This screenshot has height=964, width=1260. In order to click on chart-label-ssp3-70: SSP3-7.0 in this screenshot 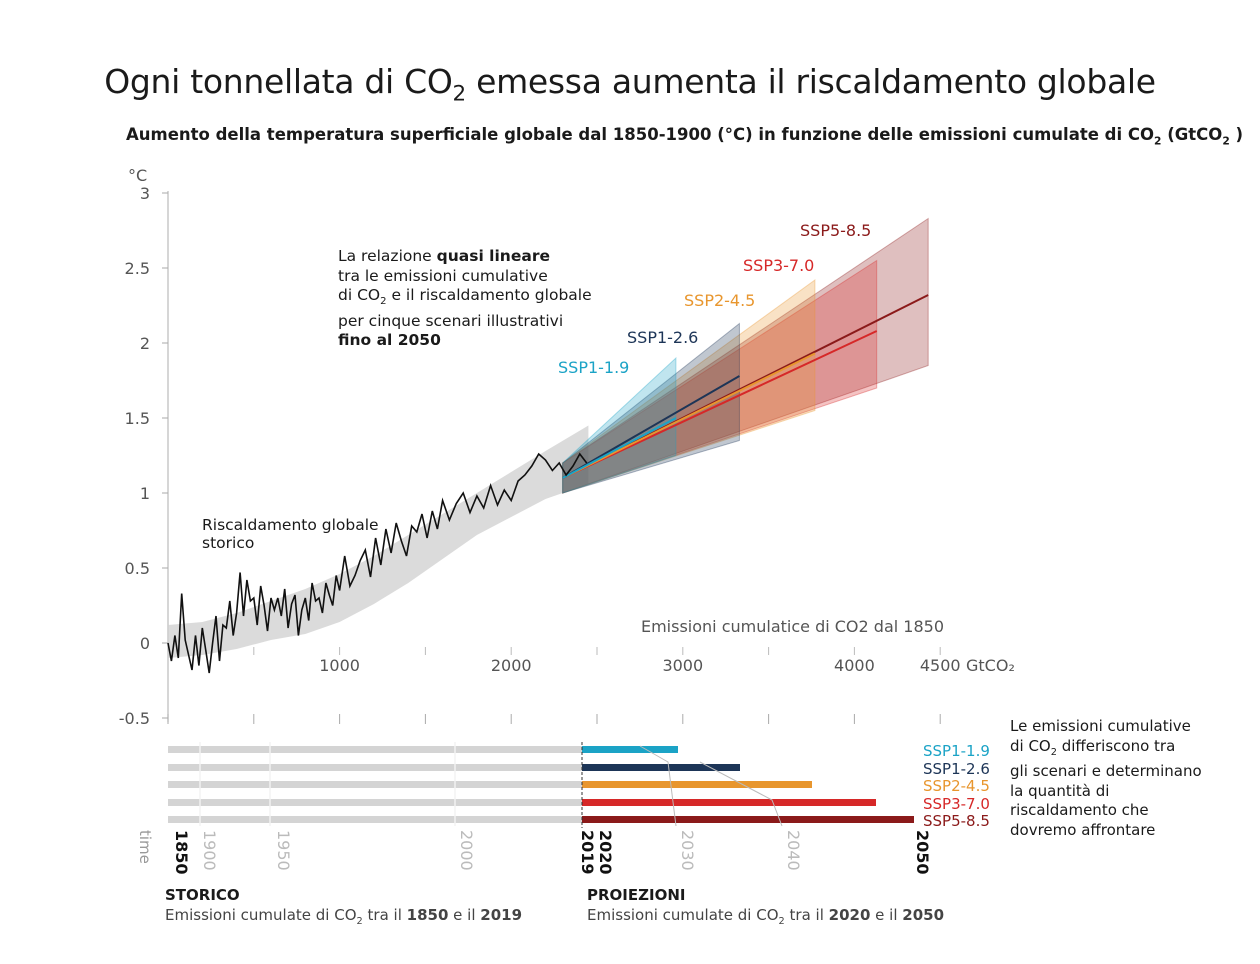, I will do `click(778, 265)`.